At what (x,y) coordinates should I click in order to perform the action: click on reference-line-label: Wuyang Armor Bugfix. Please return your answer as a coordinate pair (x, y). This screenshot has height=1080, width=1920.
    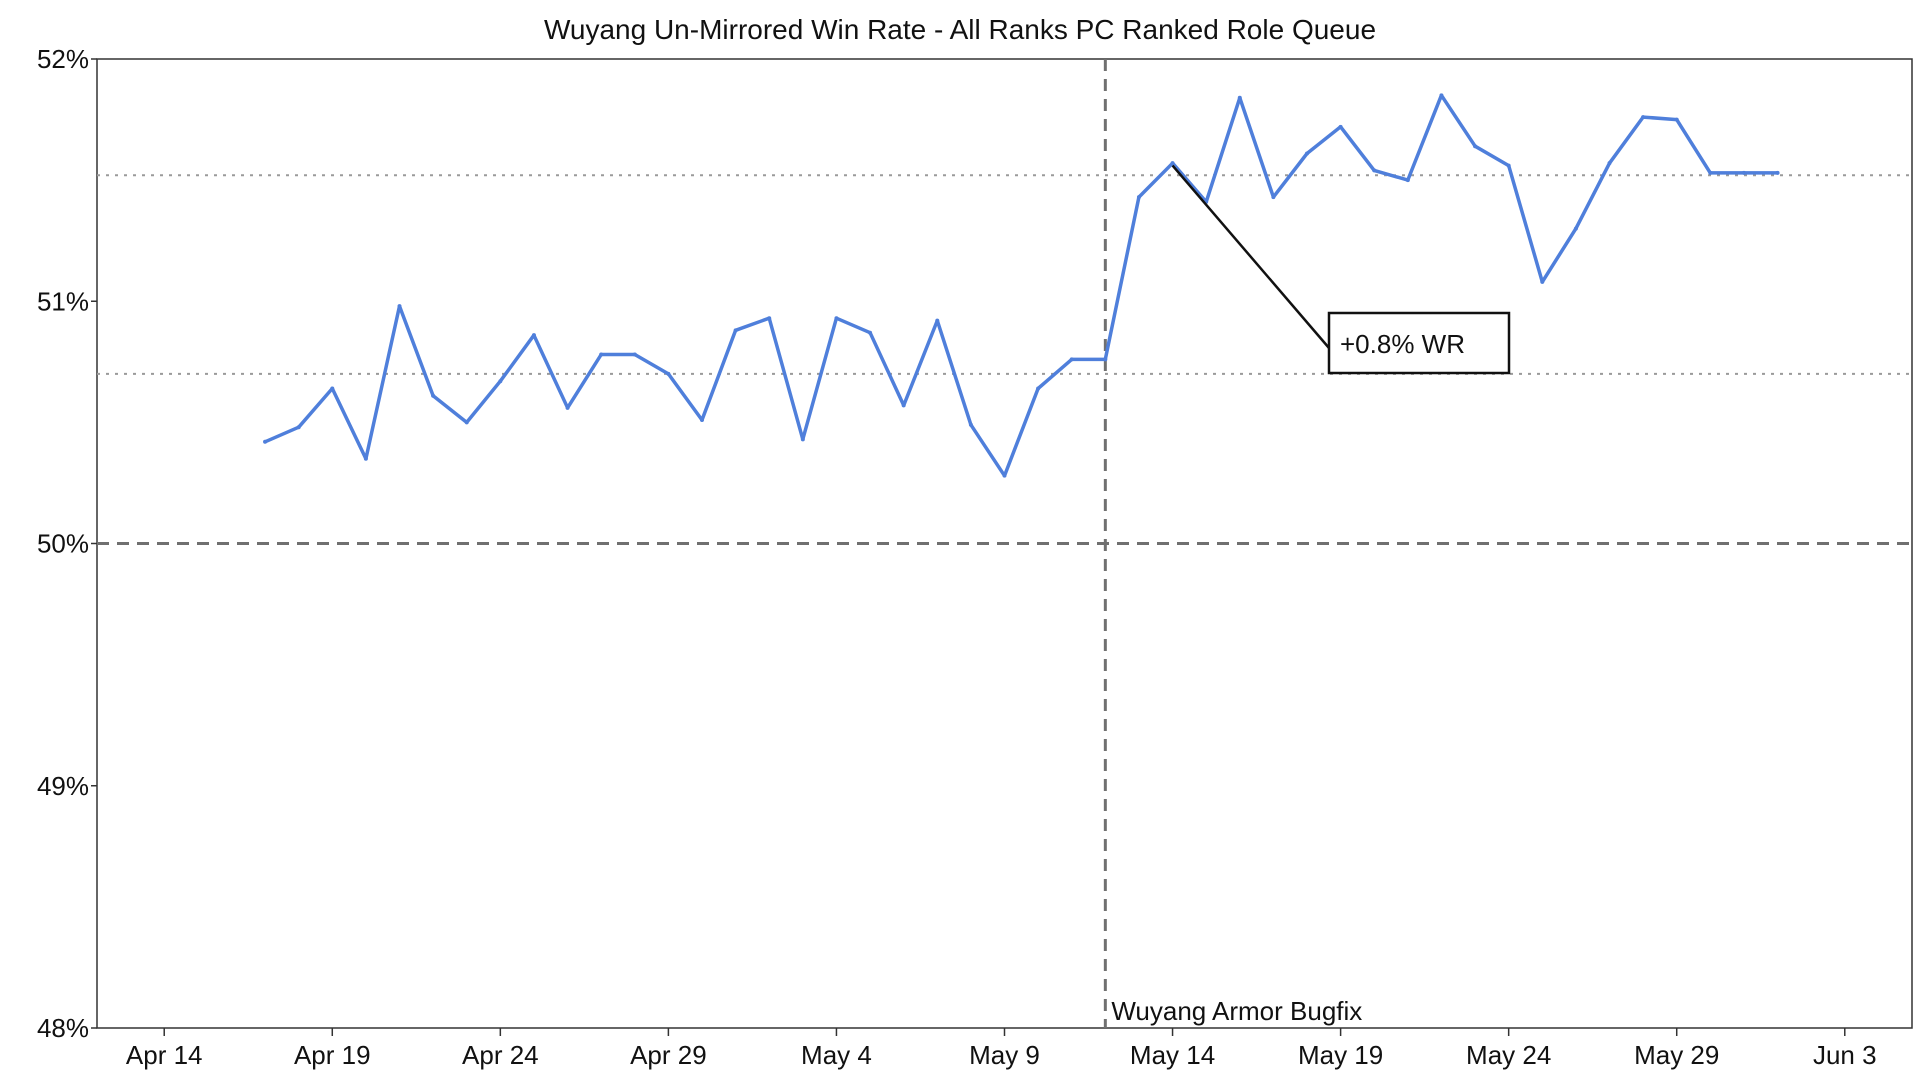
    Looking at the image, I should click on (1236, 1011).